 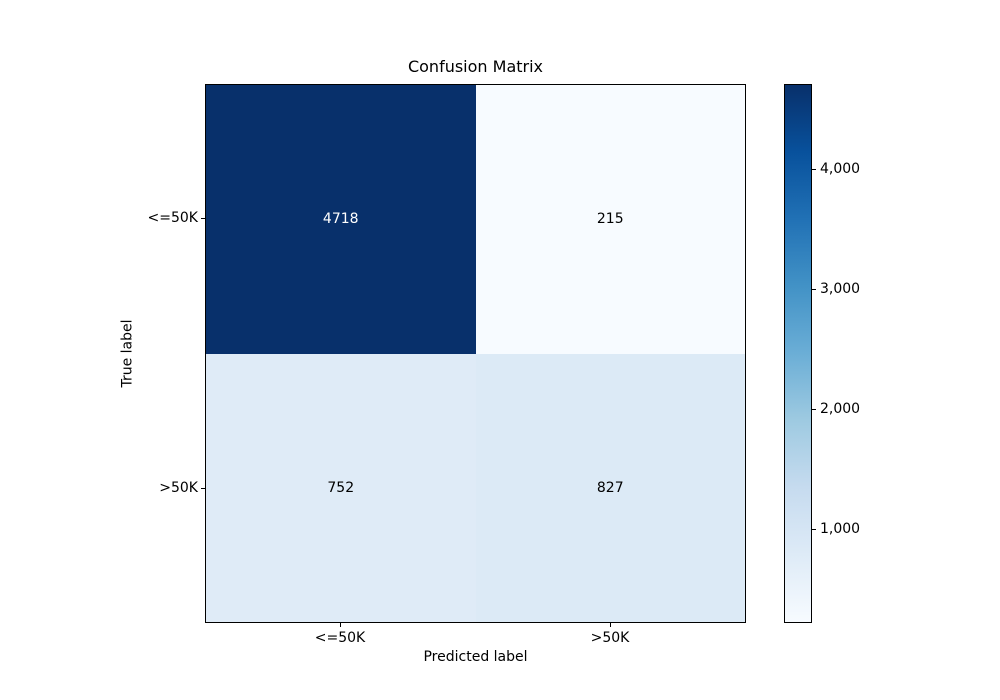 I want to click on y-tick-label: >50K, so click(x=178, y=488).